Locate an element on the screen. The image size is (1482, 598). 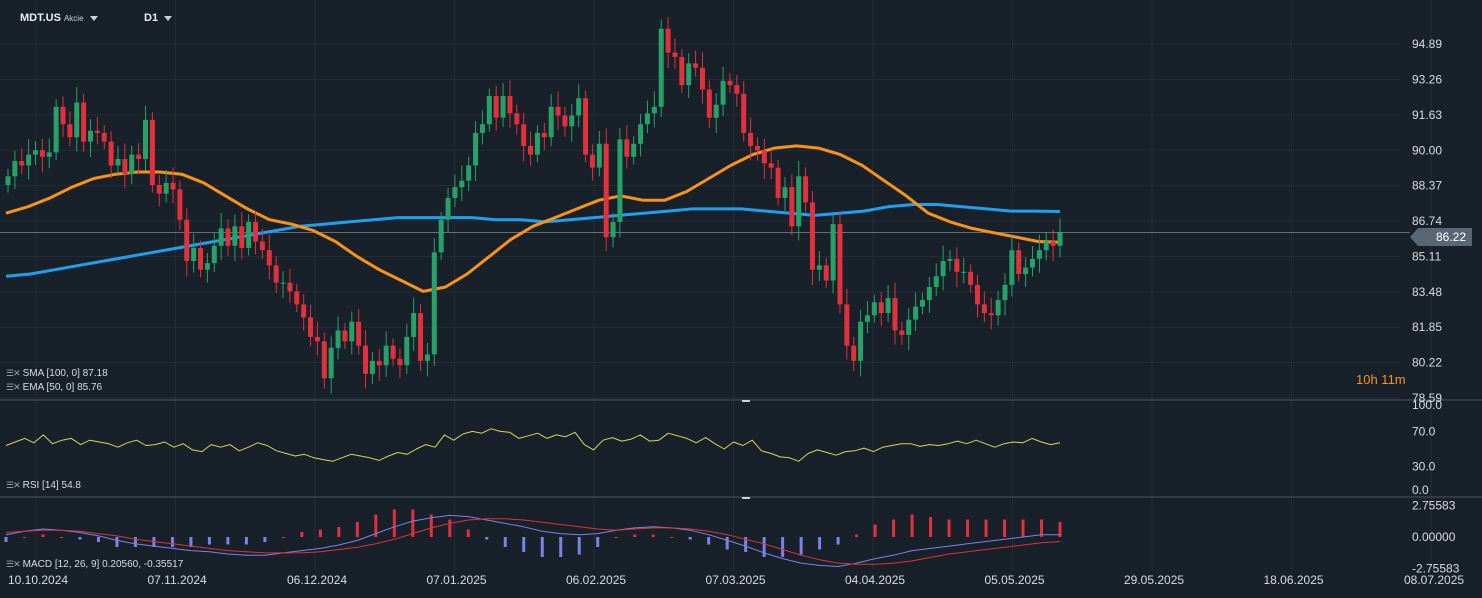
chevron-down-icon is located at coordinates (93, 18).